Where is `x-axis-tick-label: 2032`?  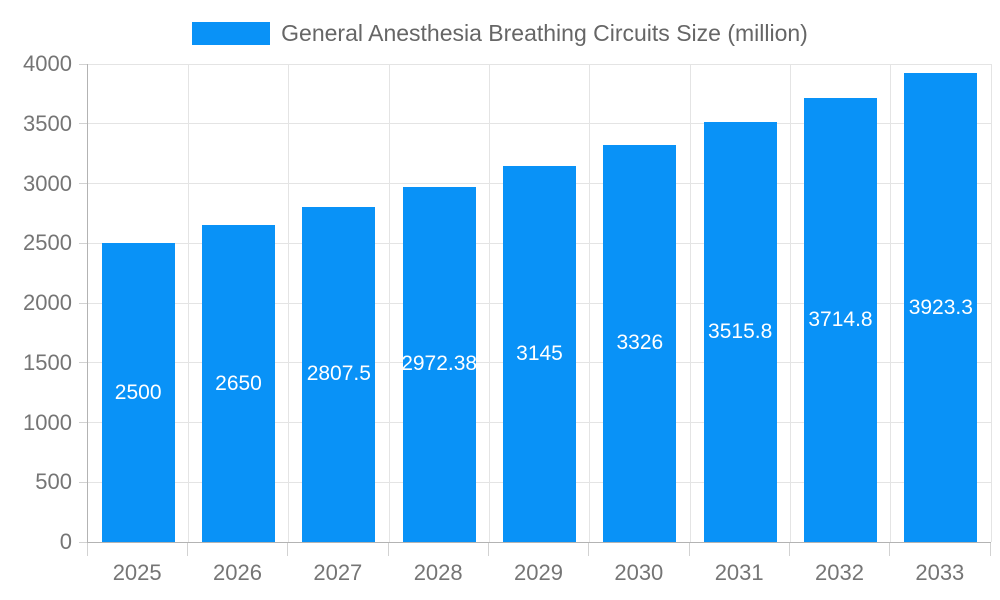 x-axis-tick-label: 2032 is located at coordinates (839, 572).